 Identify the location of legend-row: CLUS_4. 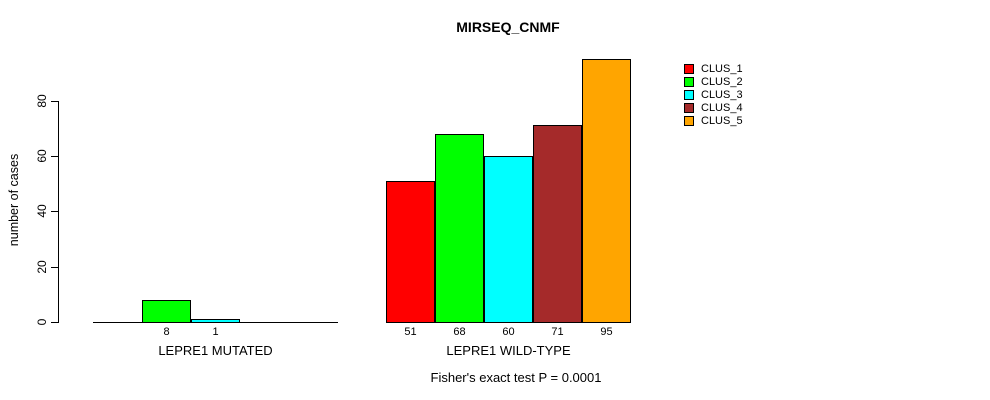
(713, 108).